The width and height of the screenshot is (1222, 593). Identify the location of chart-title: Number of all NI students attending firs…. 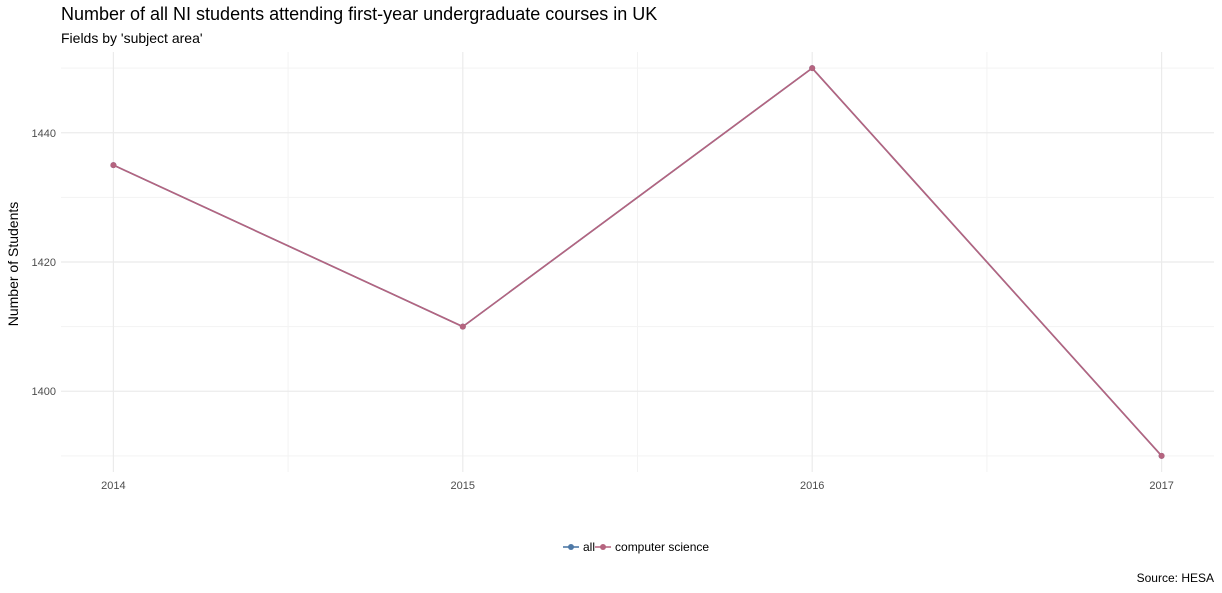
(359, 14).